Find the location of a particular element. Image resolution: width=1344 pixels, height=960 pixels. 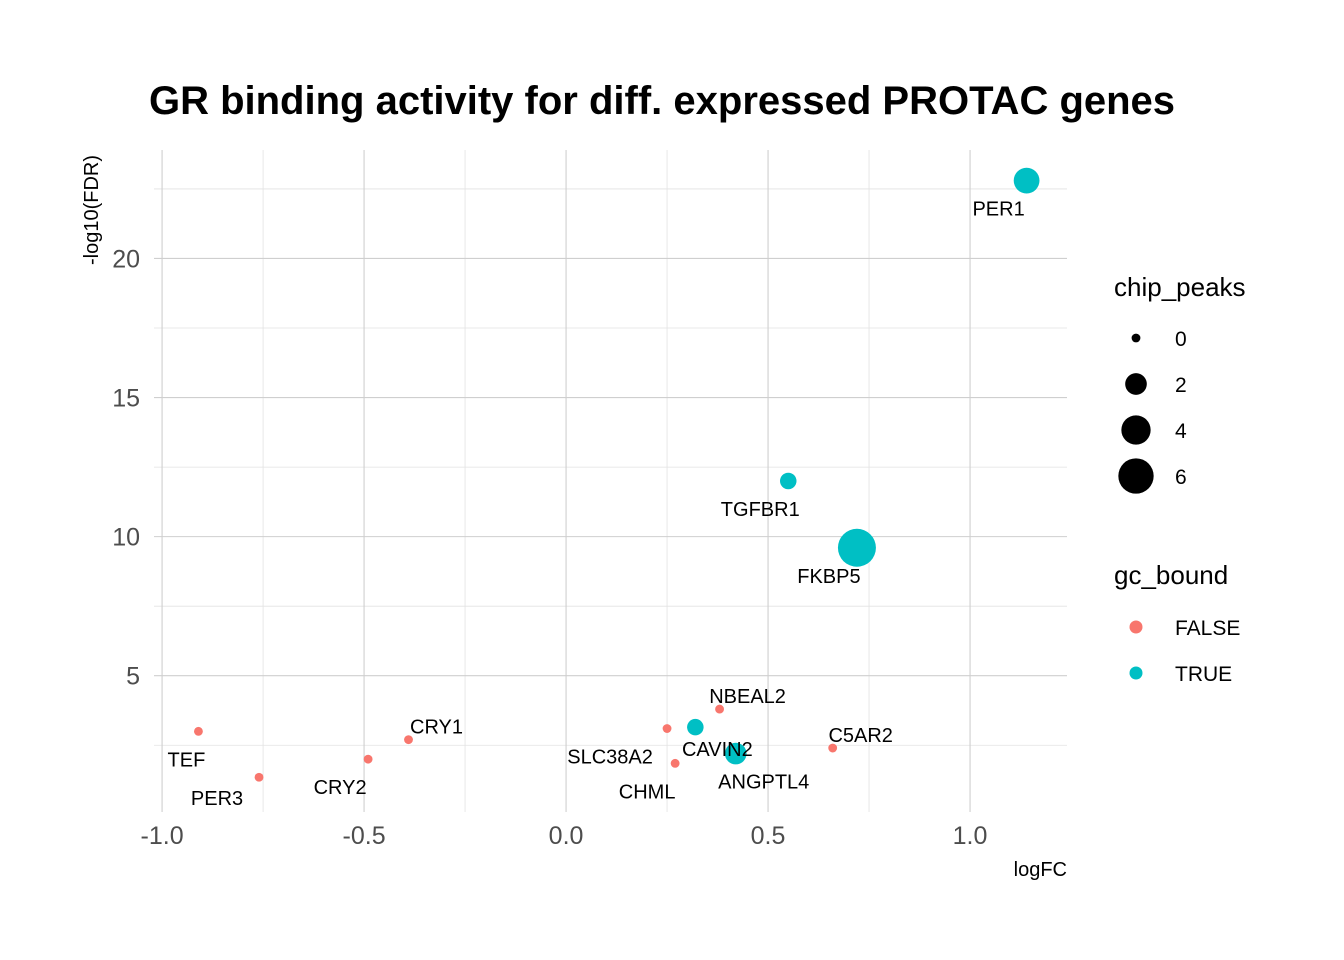

x-tick-label: 0.0 is located at coordinates (566, 836).